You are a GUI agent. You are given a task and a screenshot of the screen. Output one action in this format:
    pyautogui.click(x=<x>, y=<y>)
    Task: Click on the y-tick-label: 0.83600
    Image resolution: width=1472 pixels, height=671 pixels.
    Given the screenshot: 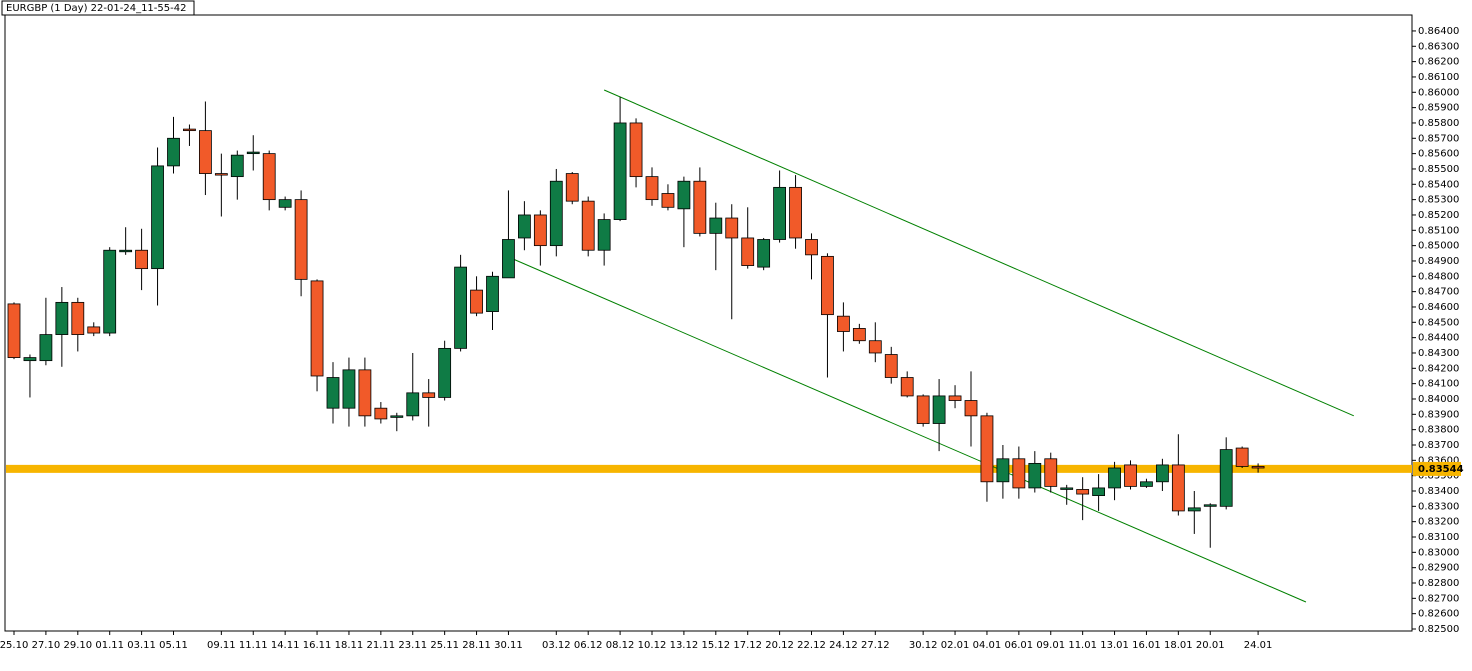 What is the action you would take?
    pyautogui.click(x=1438, y=460)
    